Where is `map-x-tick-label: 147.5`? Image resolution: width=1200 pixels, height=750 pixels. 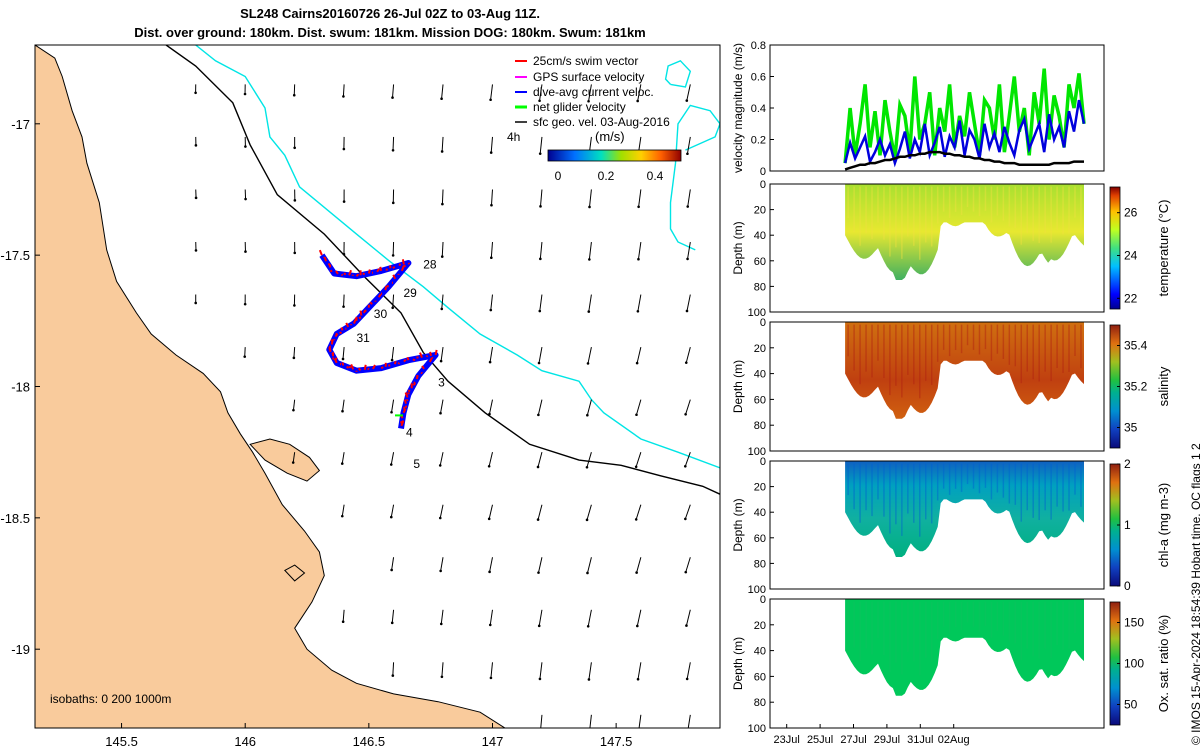 map-x-tick-label: 147.5 is located at coordinates (616, 741).